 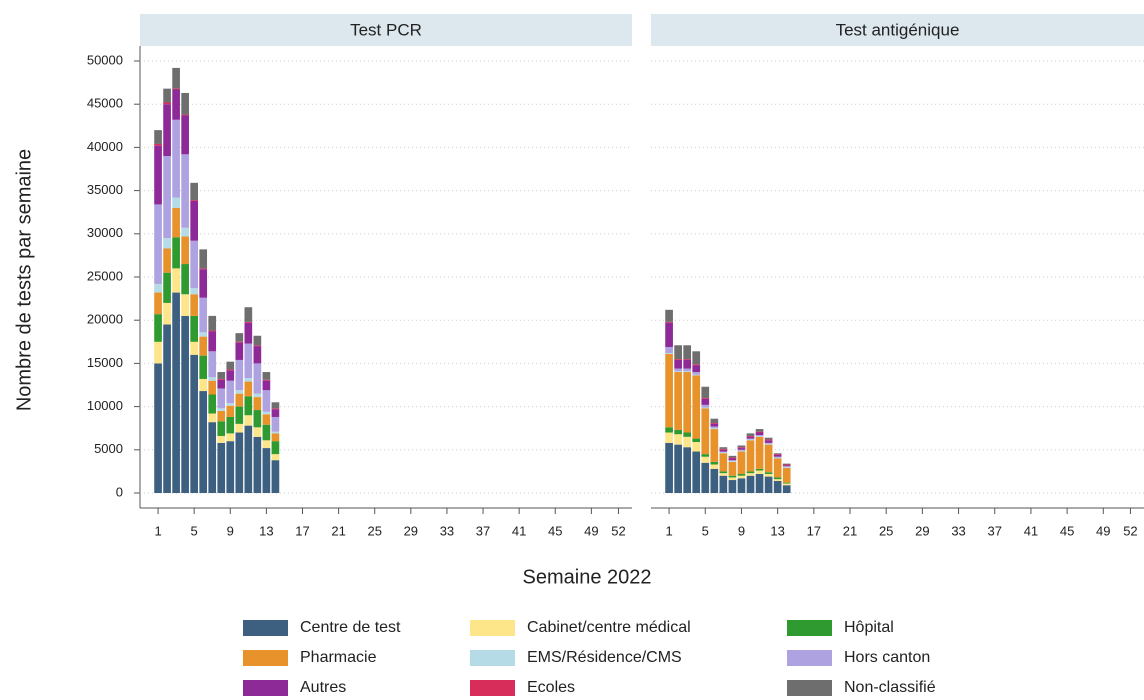 I want to click on x-tick-label: 21, so click(x=338, y=530).